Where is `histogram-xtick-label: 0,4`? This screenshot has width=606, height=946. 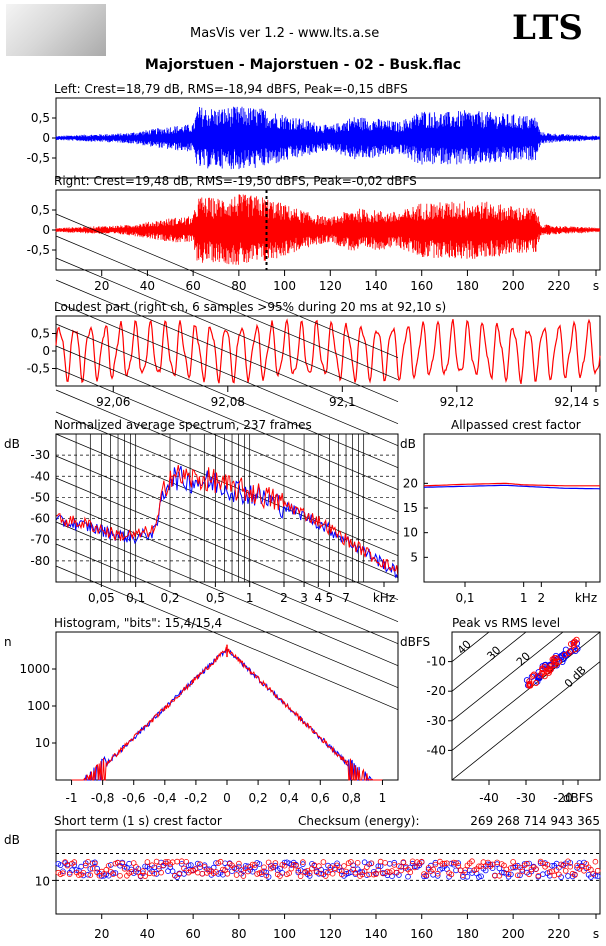
histogram-xtick-label: 0,4 is located at coordinates (289, 798).